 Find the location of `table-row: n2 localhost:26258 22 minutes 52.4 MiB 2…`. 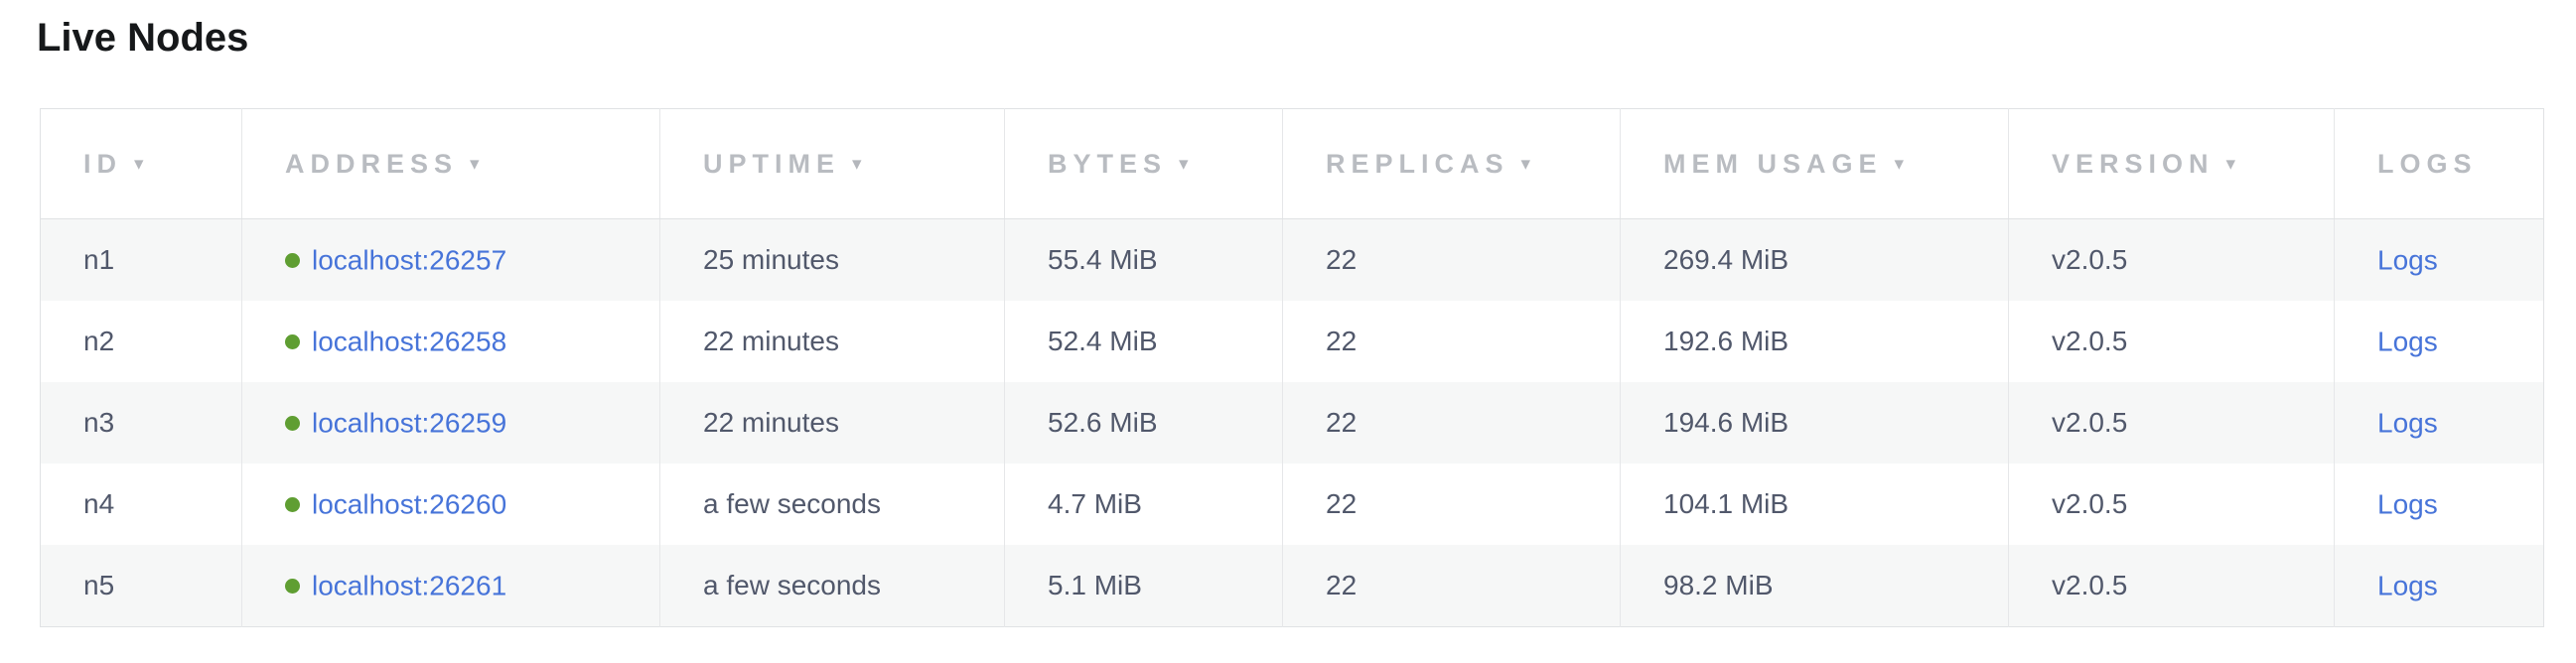

table-row: n2 localhost:26258 22 minutes 52.4 MiB 2… is located at coordinates (1292, 341).